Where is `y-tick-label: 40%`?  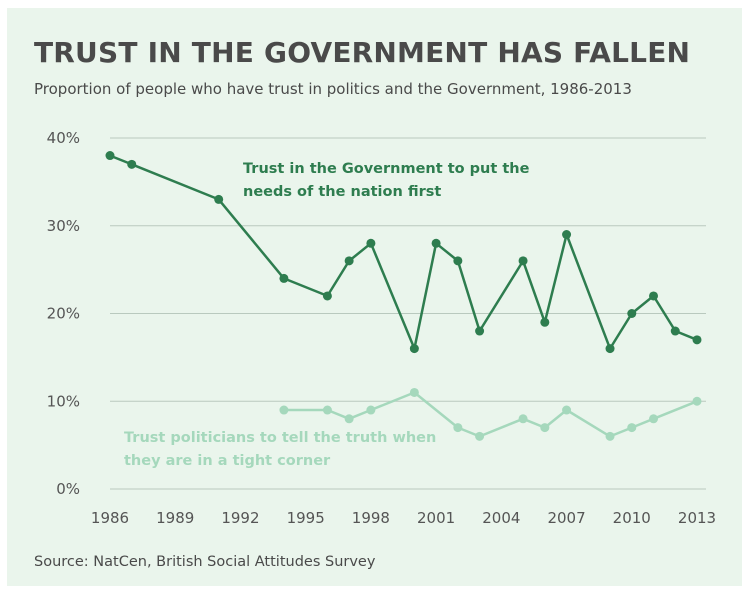 y-tick-label: 40% is located at coordinates (63, 138).